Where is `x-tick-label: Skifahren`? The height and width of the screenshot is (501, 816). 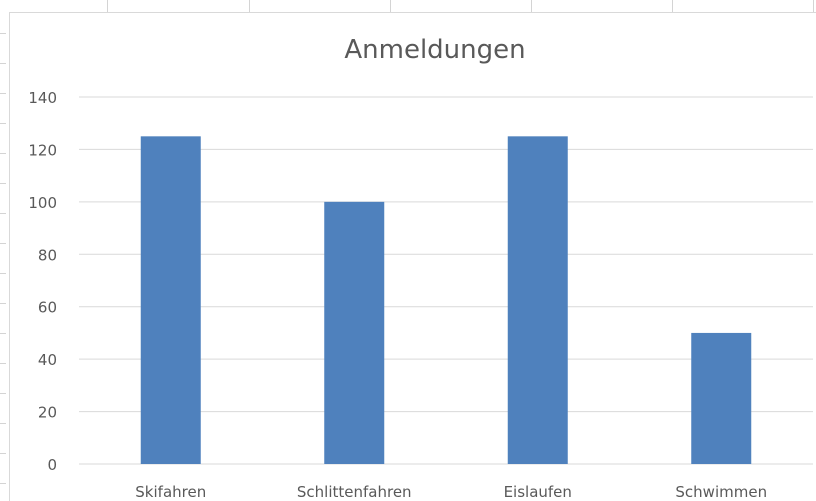 x-tick-label: Skifahren is located at coordinates (170, 492).